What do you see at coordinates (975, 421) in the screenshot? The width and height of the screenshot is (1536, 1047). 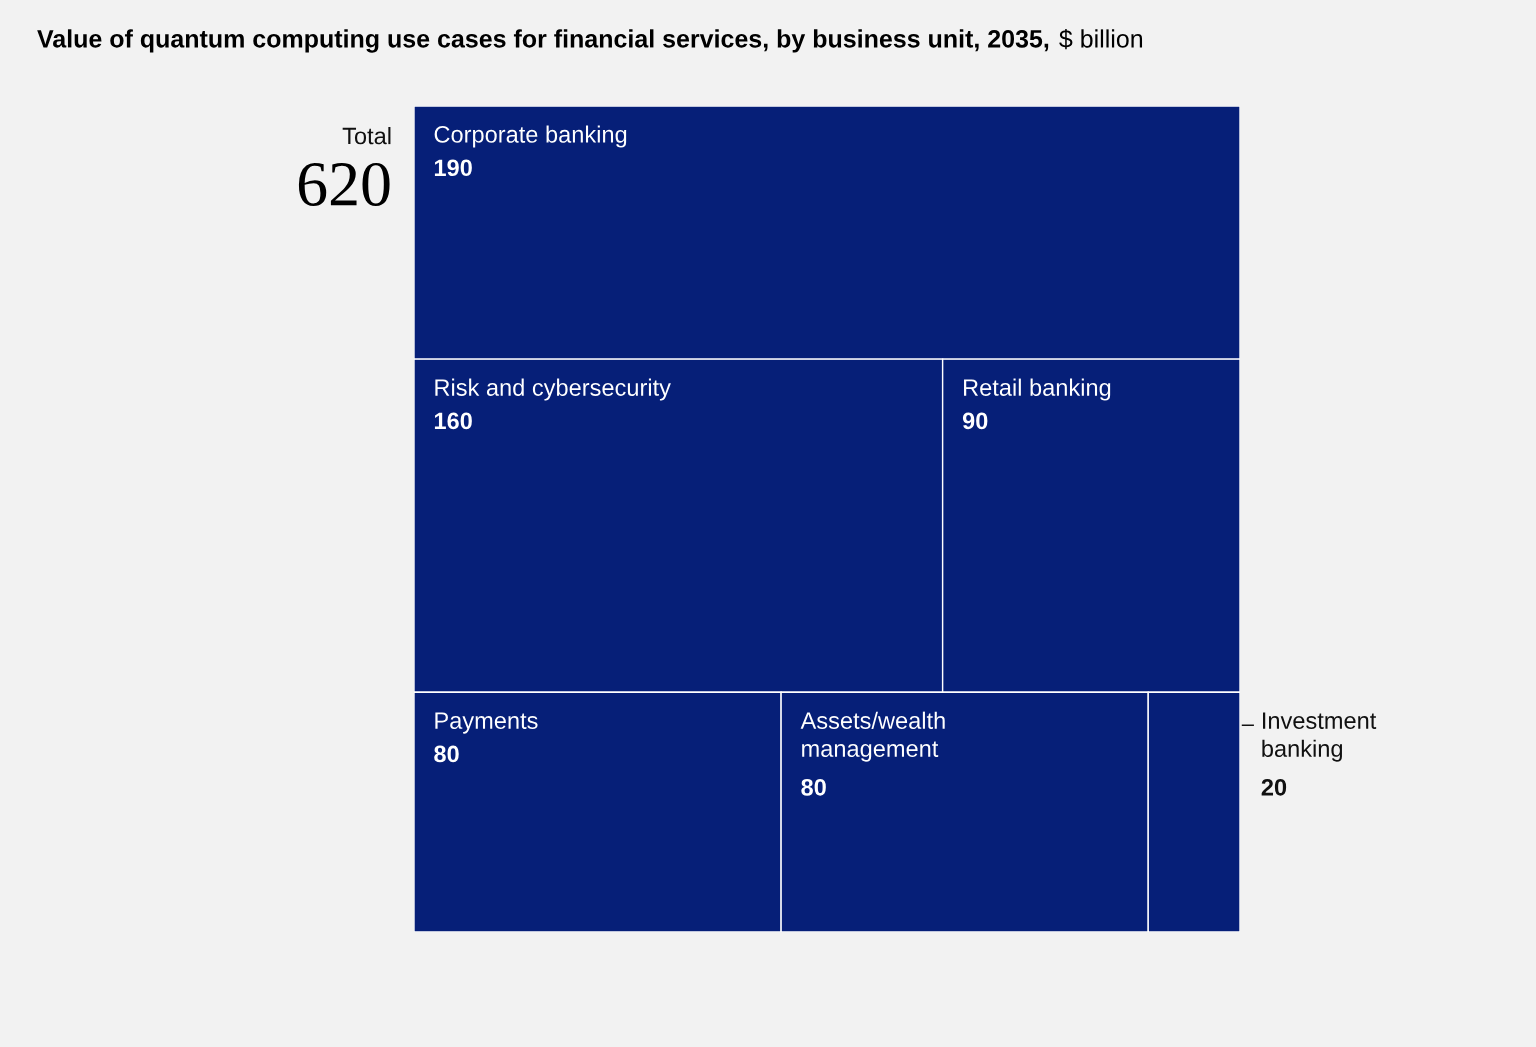 I see `data-label: 90` at bounding box center [975, 421].